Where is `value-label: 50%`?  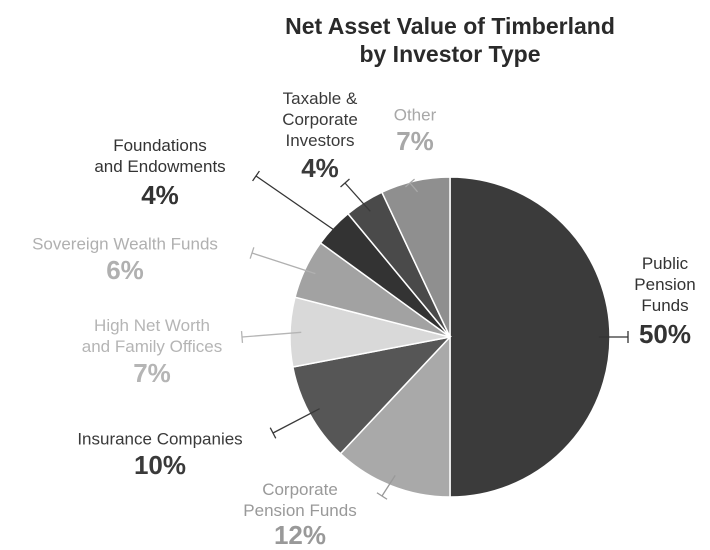 value-label: 50% is located at coordinates (665, 334).